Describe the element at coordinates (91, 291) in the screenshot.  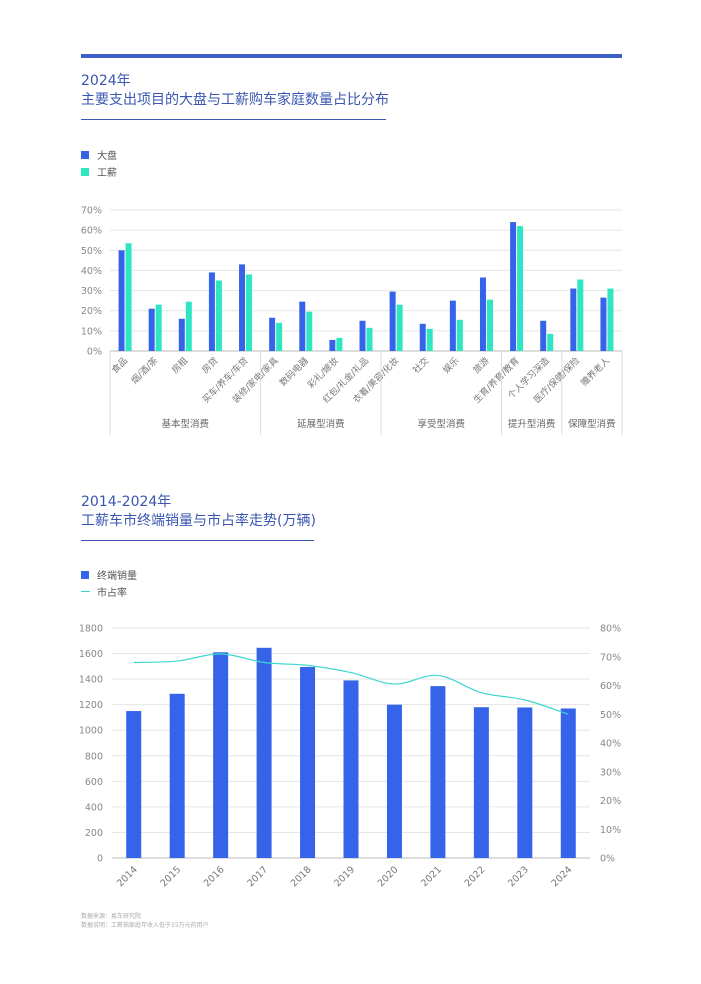
I see `y-tick-label: 30%` at that location.